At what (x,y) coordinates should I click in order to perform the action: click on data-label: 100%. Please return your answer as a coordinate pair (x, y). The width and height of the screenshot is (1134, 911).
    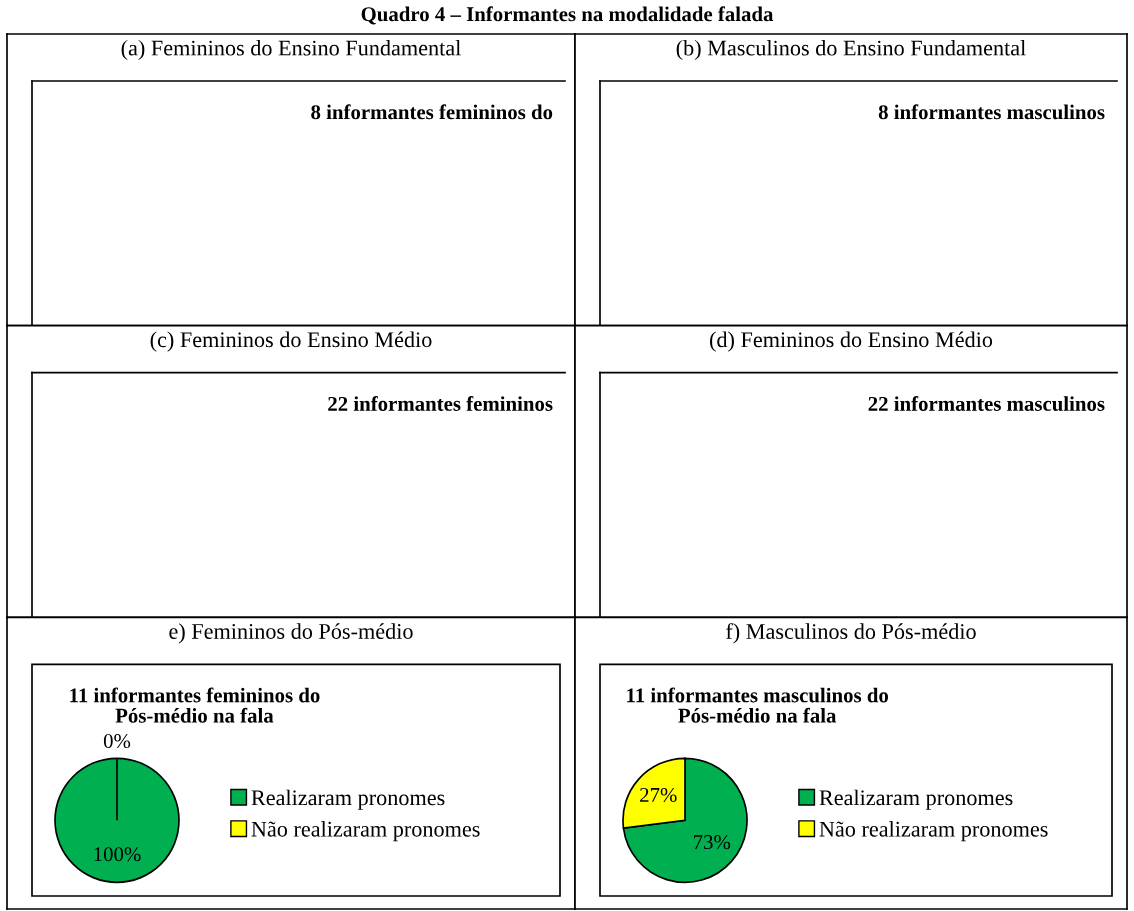
    Looking at the image, I should click on (117, 854).